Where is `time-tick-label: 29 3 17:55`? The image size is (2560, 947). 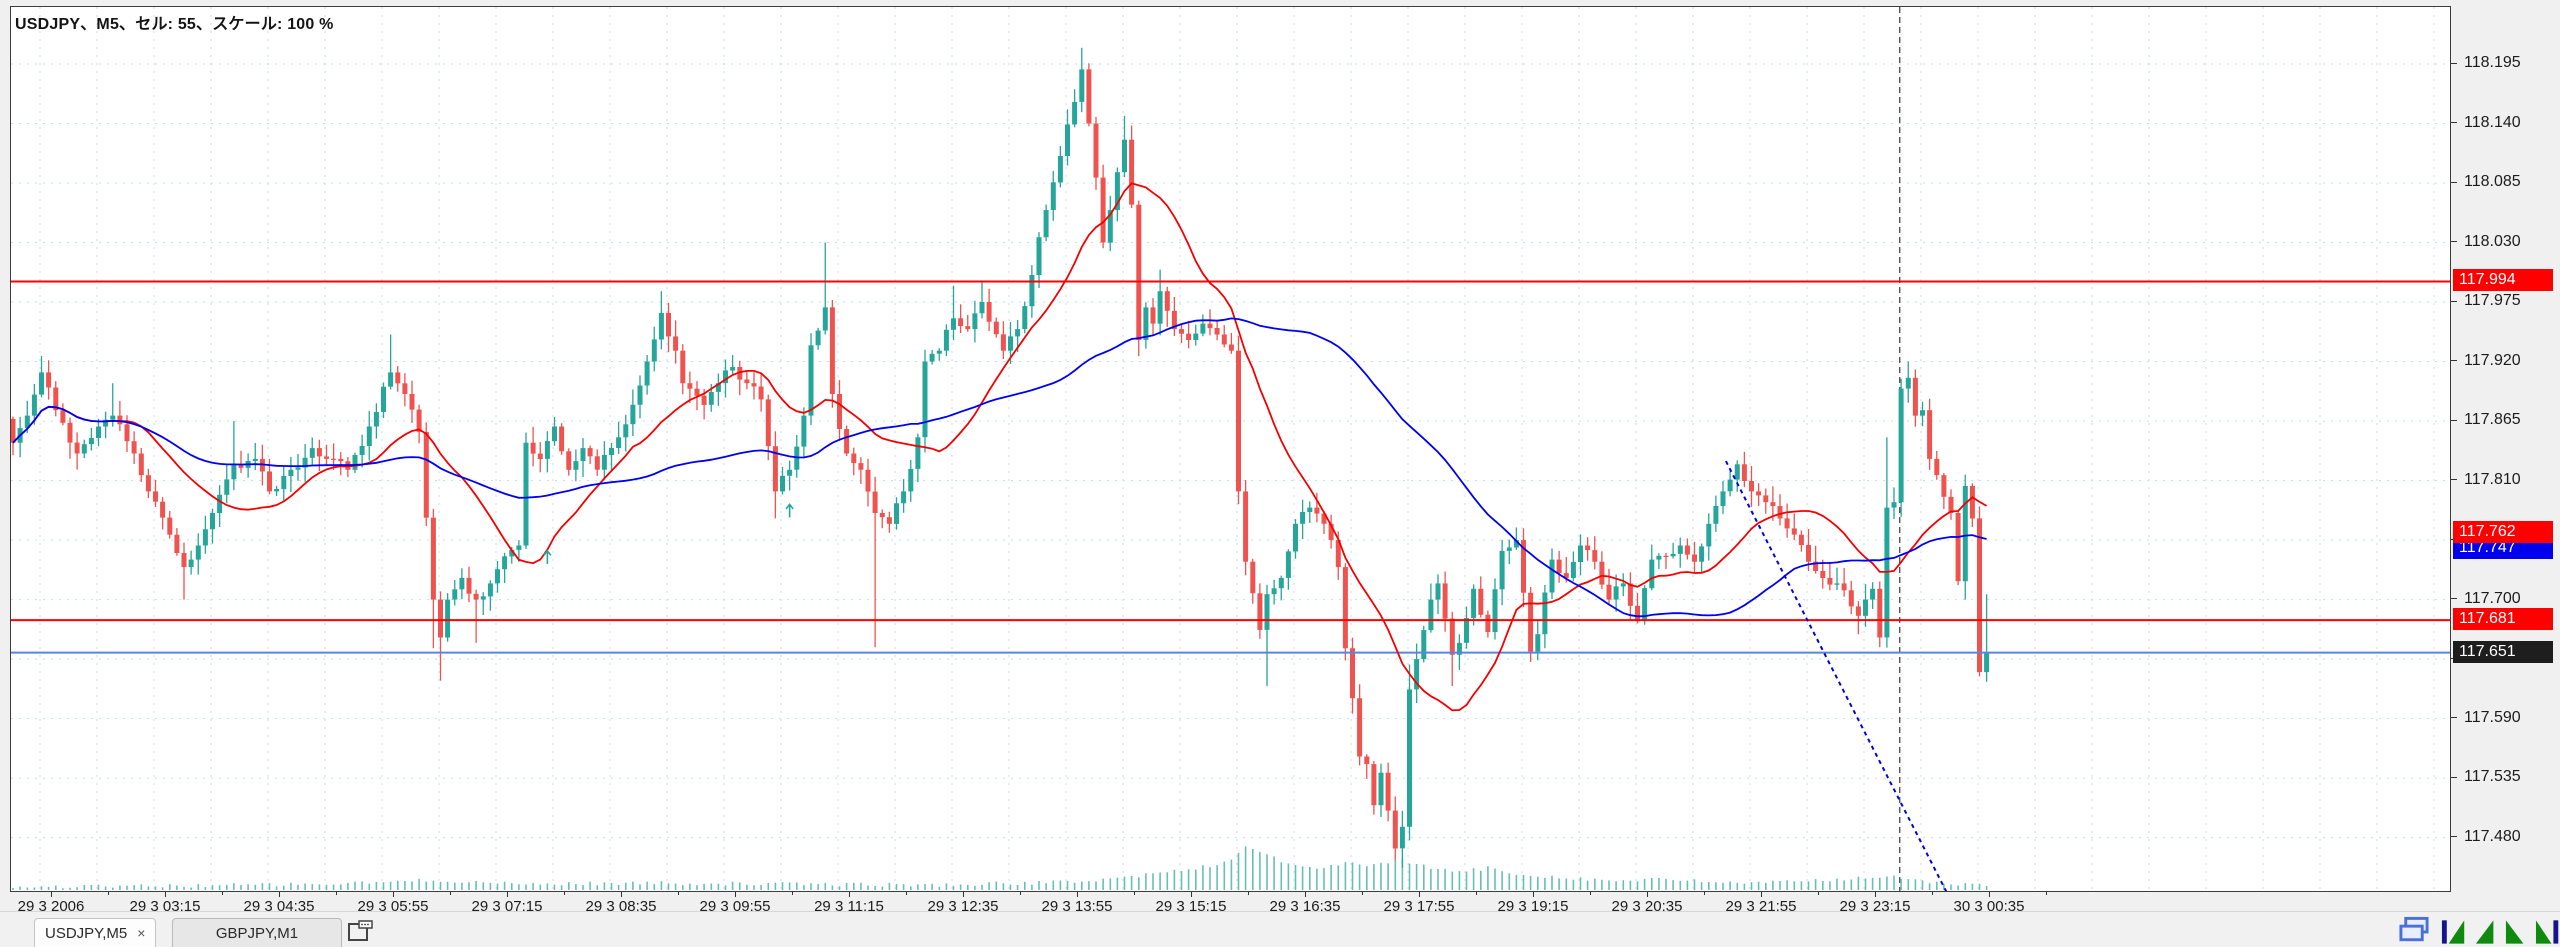 time-tick-label: 29 3 17:55 is located at coordinates (1419, 906).